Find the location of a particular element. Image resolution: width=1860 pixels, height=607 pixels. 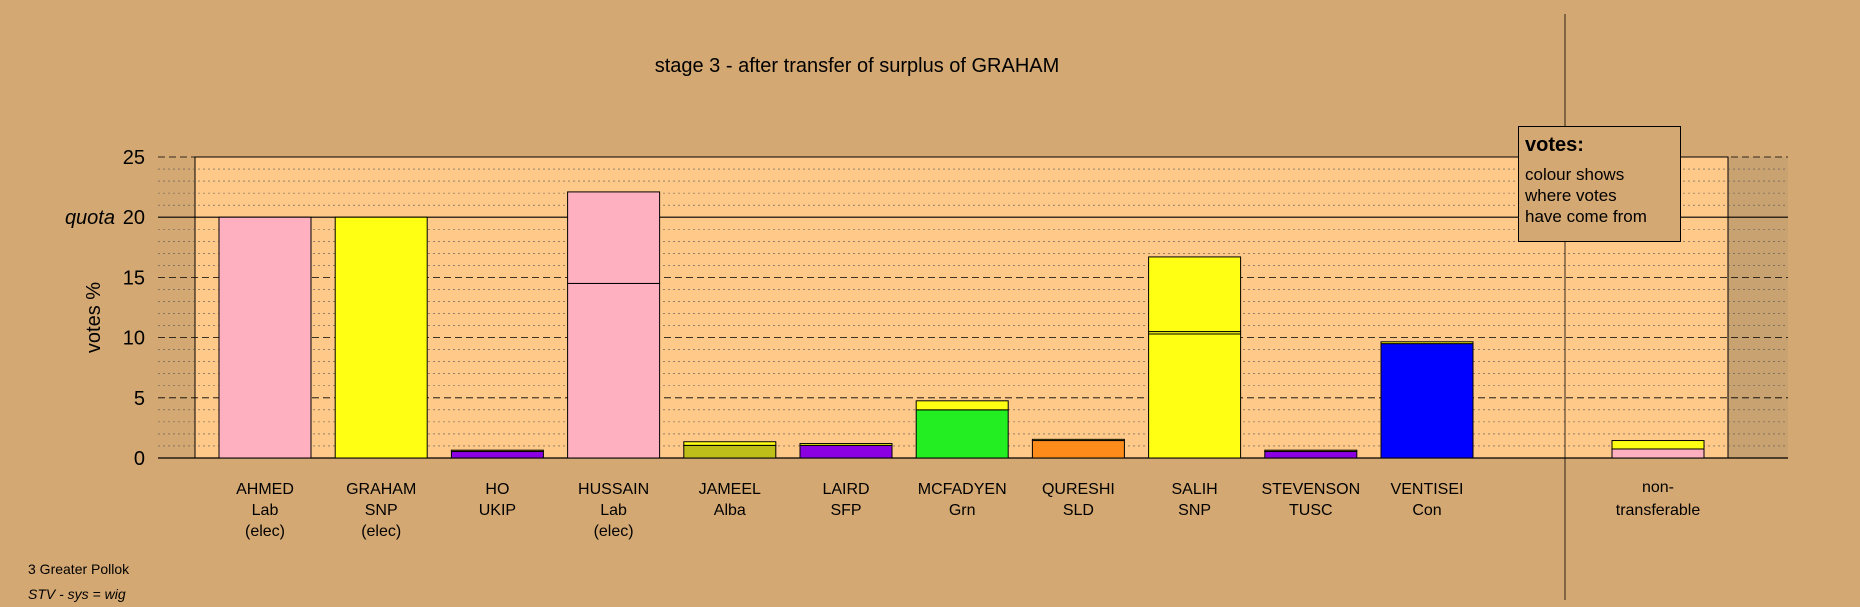

y-tick-label: 0 is located at coordinates (139, 459).